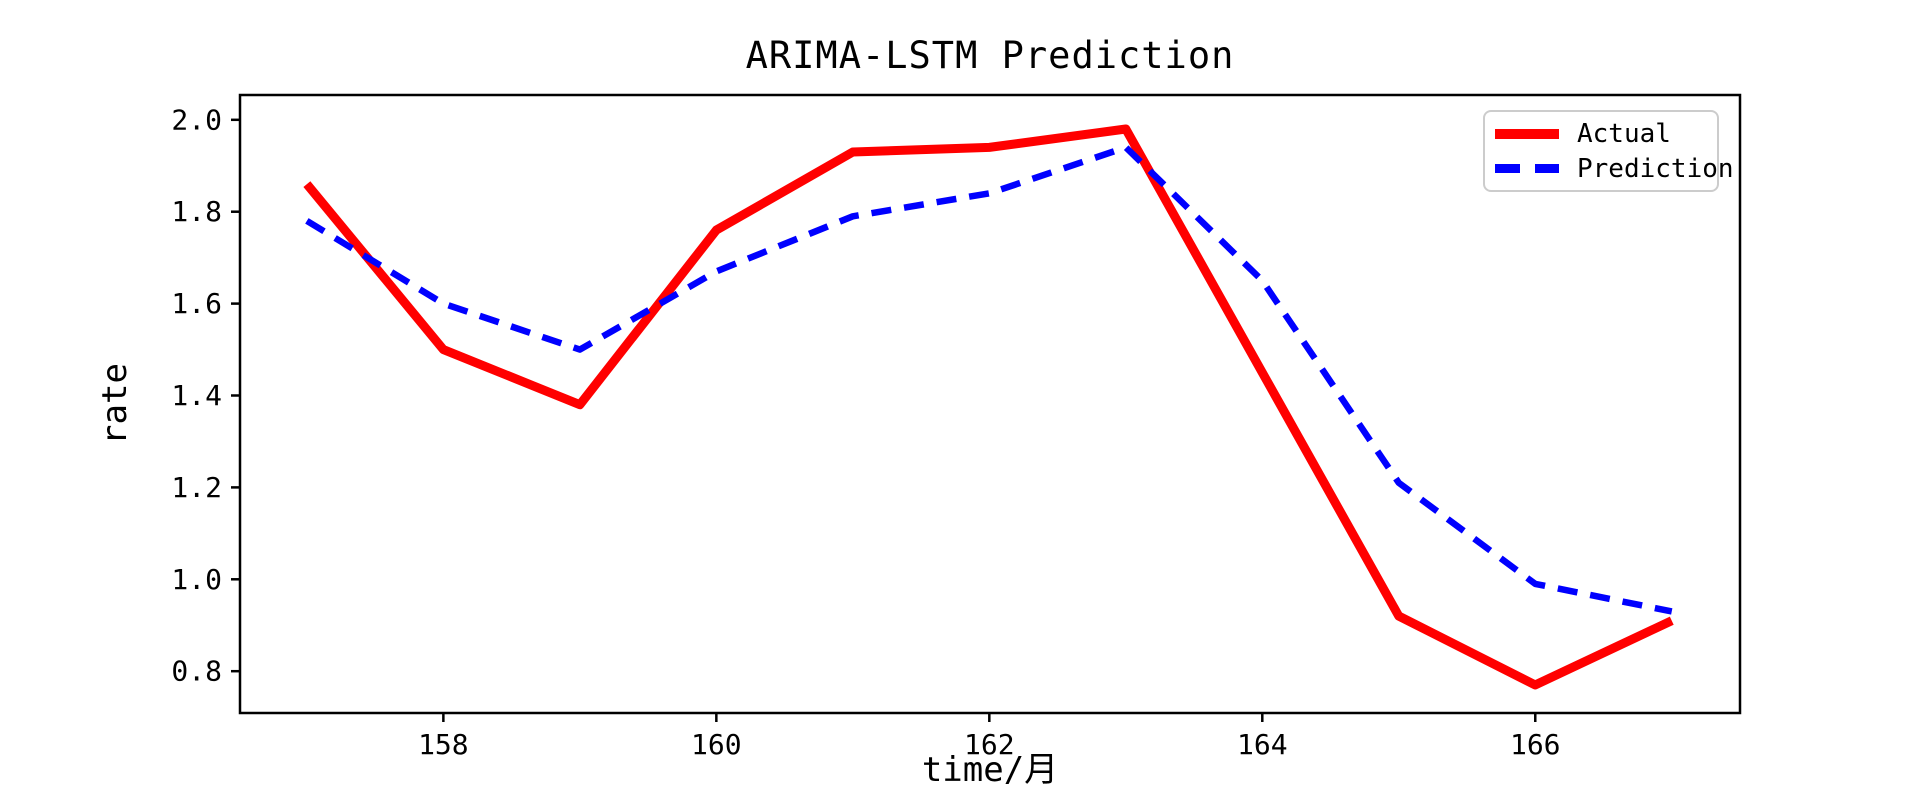 Image resolution: width=1923 pixels, height=800 pixels. I want to click on x-tick-label: 162, so click(989, 744).